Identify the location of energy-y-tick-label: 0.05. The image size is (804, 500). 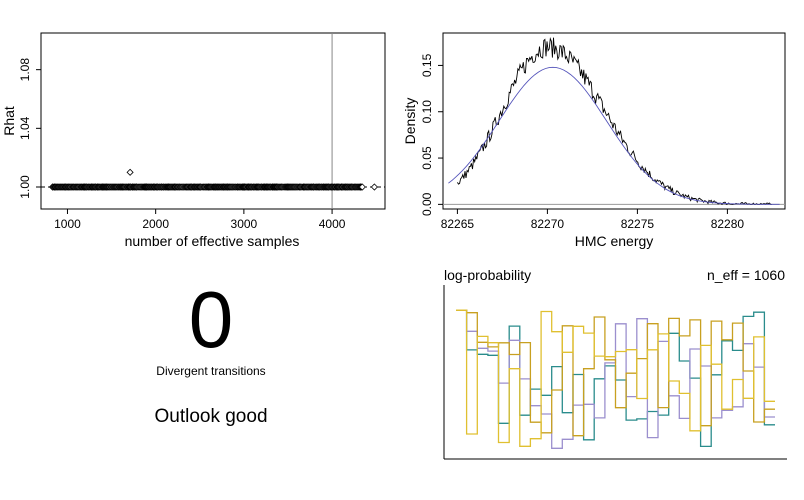
(427, 158).